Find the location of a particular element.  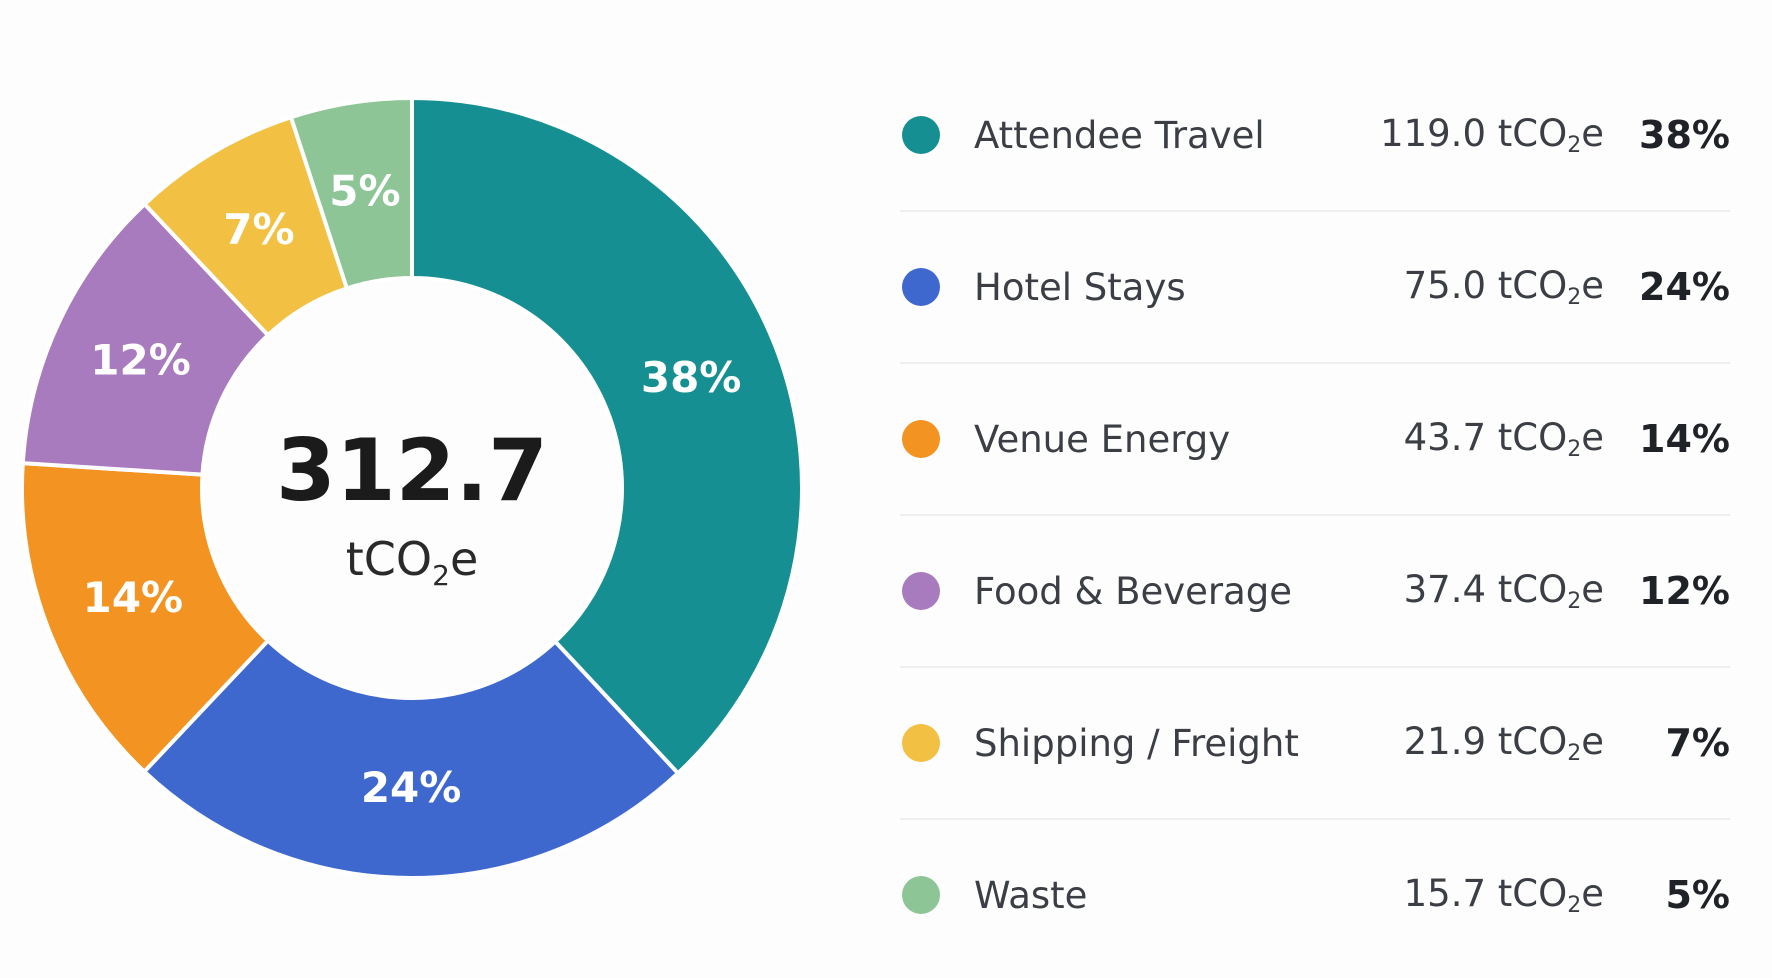

legend-row: Hotel Stays 75.0 tCO2e 24% is located at coordinates (1315, 288).